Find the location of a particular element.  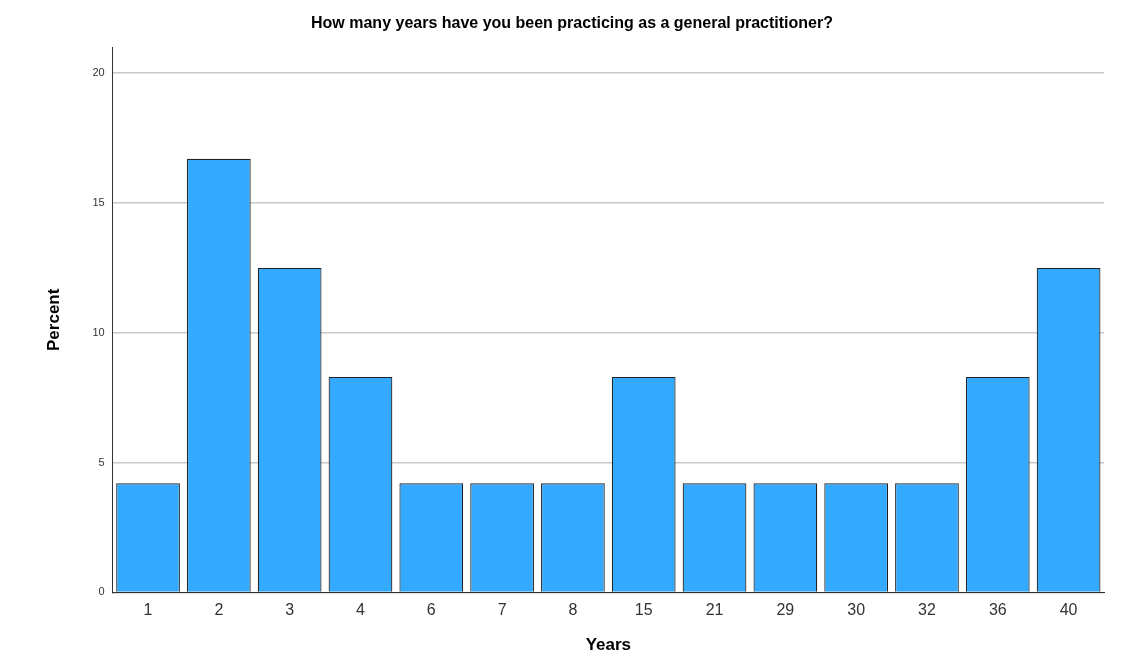

chart-title: How many years have you been practicing as a general practitioner? is located at coordinates (572, 23).